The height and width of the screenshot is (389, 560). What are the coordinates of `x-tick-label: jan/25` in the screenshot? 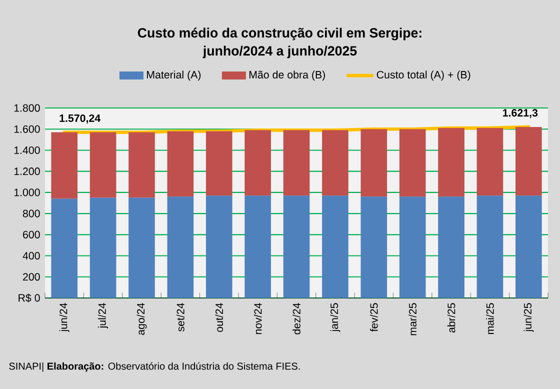 It's located at (335, 317).